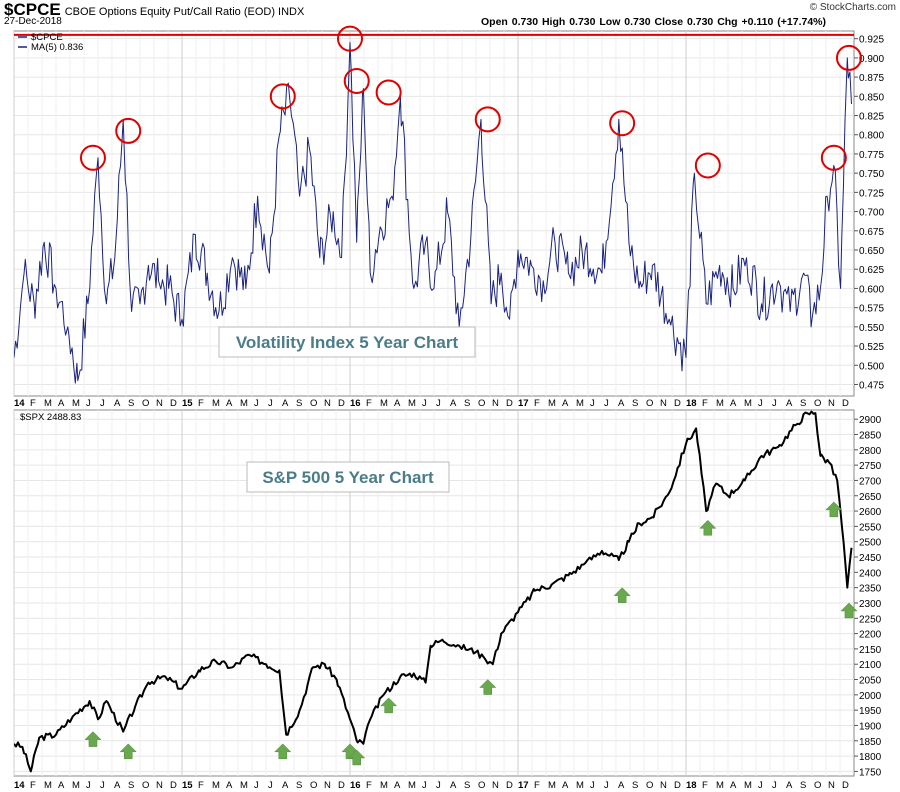 The height and width of the screenshot is (792, 900). I want to click on y-tick-label: 2800, so click(870, 451).